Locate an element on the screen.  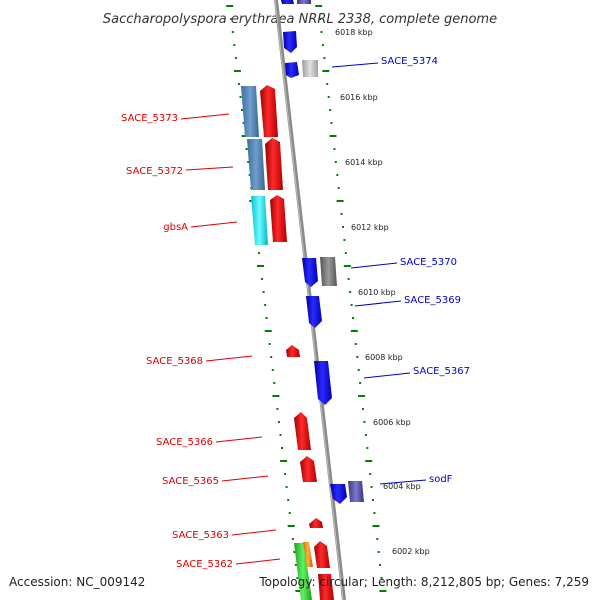
gene-feature-sodf-purple is located at coordinates (356, 491).